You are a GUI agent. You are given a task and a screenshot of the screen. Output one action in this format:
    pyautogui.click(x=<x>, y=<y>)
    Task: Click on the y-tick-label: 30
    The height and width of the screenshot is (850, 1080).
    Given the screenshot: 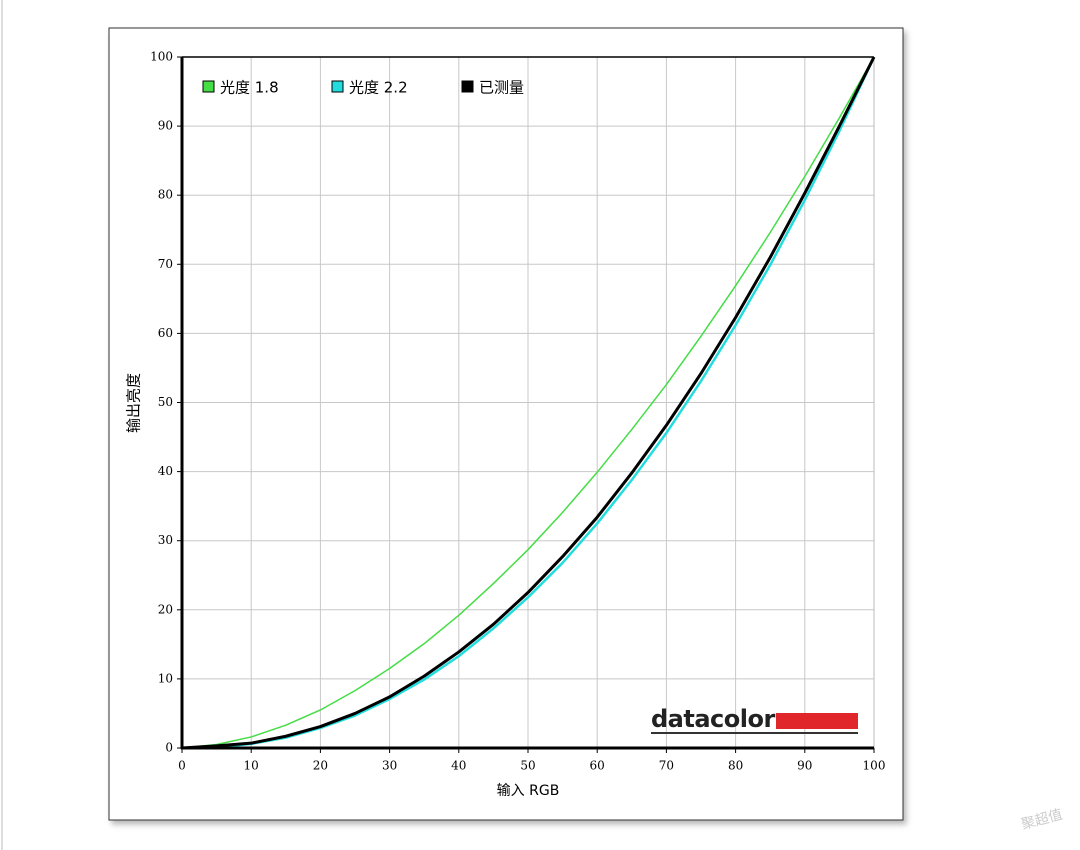 What is the action you would take?
    pyautogui.click(x=165, y=540)
    